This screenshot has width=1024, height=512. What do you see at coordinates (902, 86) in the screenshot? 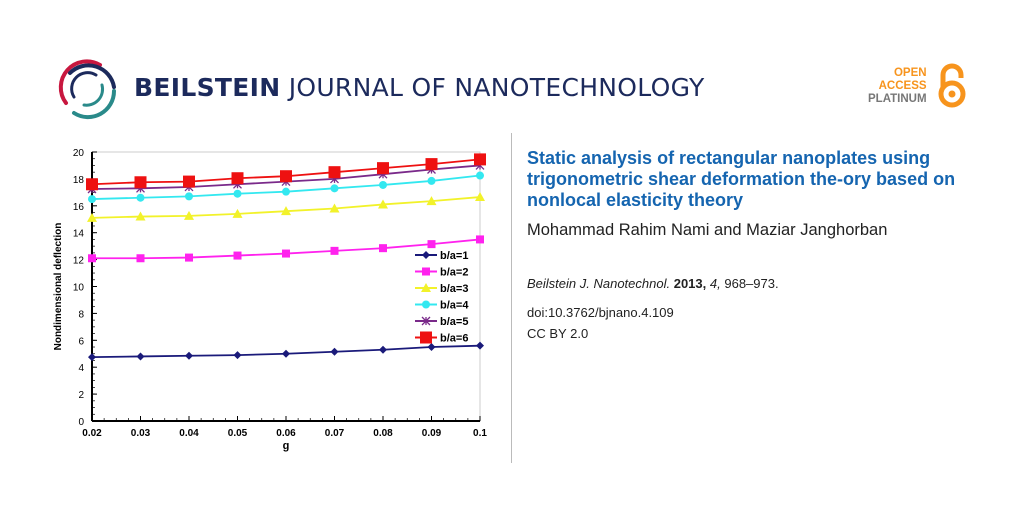
I see `oa-access: ACCESS` at bounding box center [902, 86].